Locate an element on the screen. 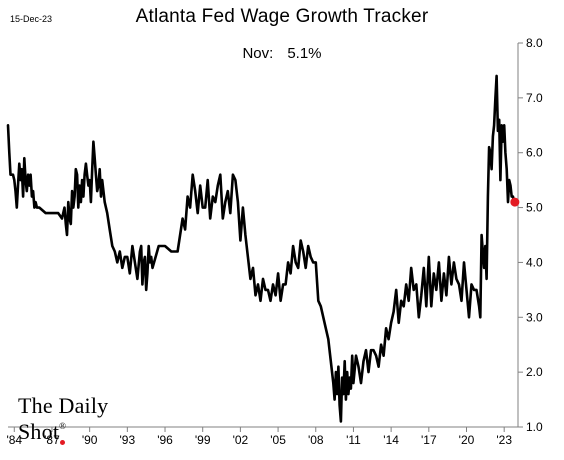 This screenshot has width=564, height=460. latest-point-marker is located at coordinates (515, 202).